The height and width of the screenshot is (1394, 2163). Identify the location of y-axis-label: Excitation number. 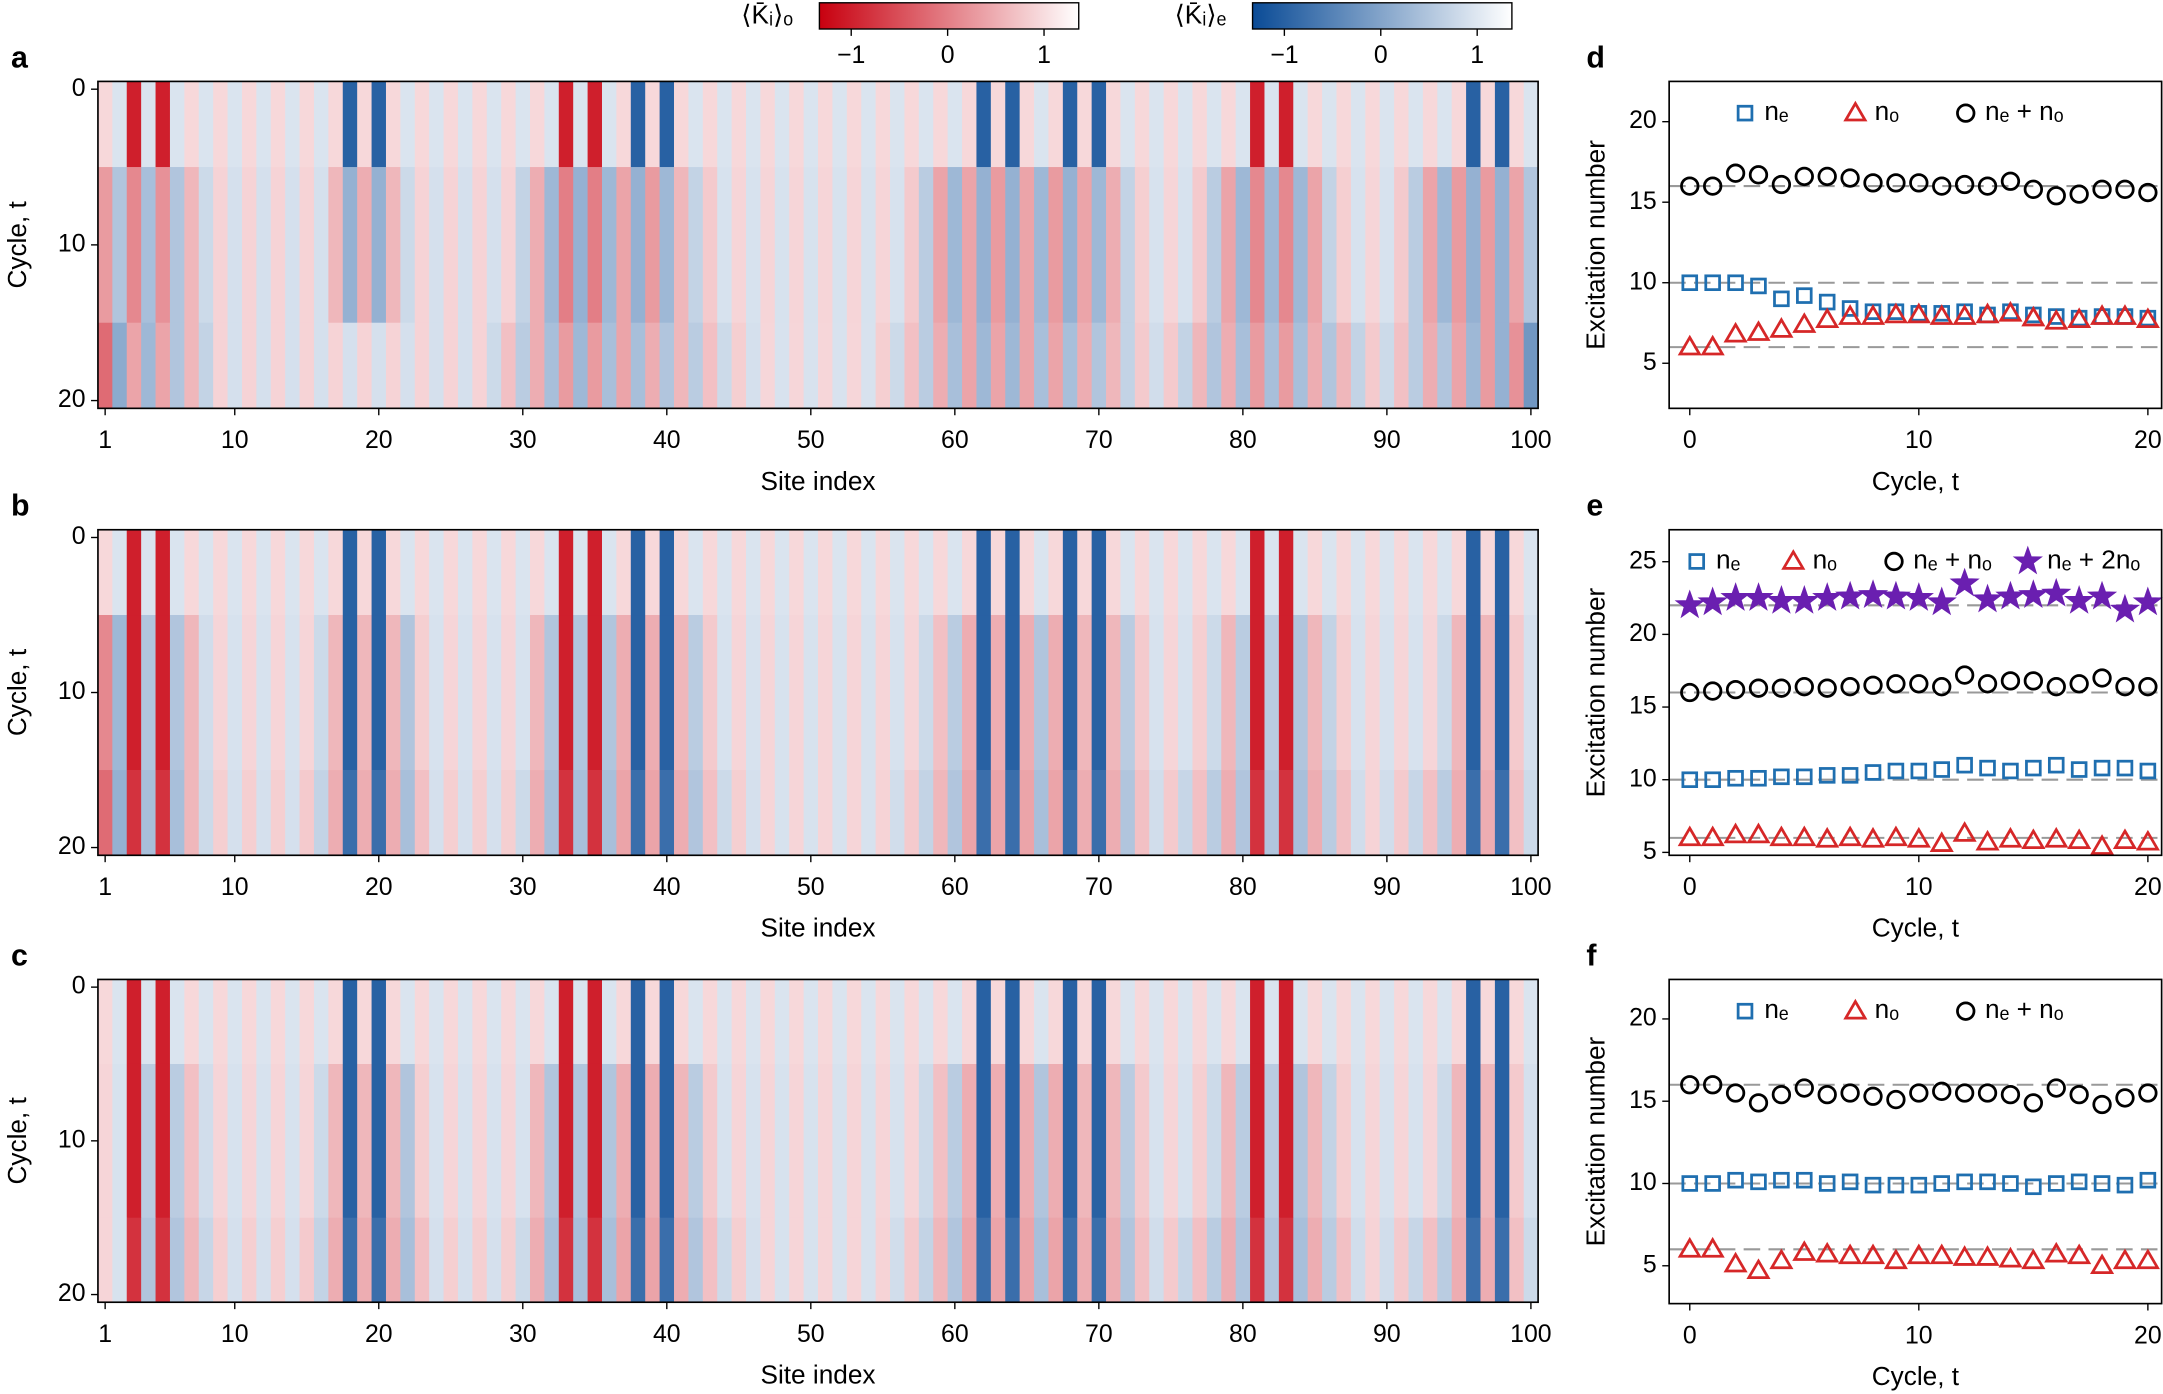
(1595, 1141).